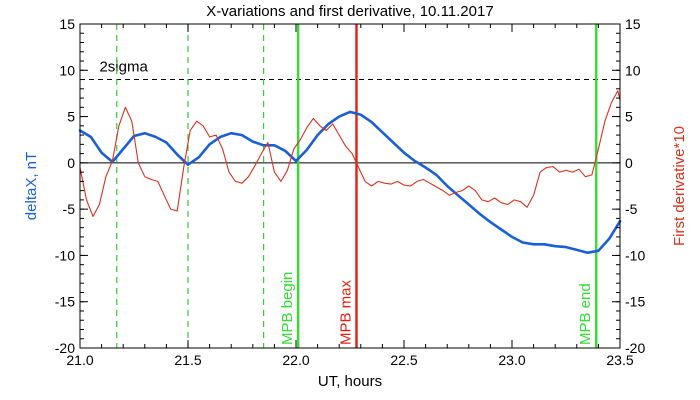 The image size is (700, 400). What do you see at coordinates (65, 255) in the screenshot?
I see `y-tick-label-left: -10` at bounding box center [65, 255].